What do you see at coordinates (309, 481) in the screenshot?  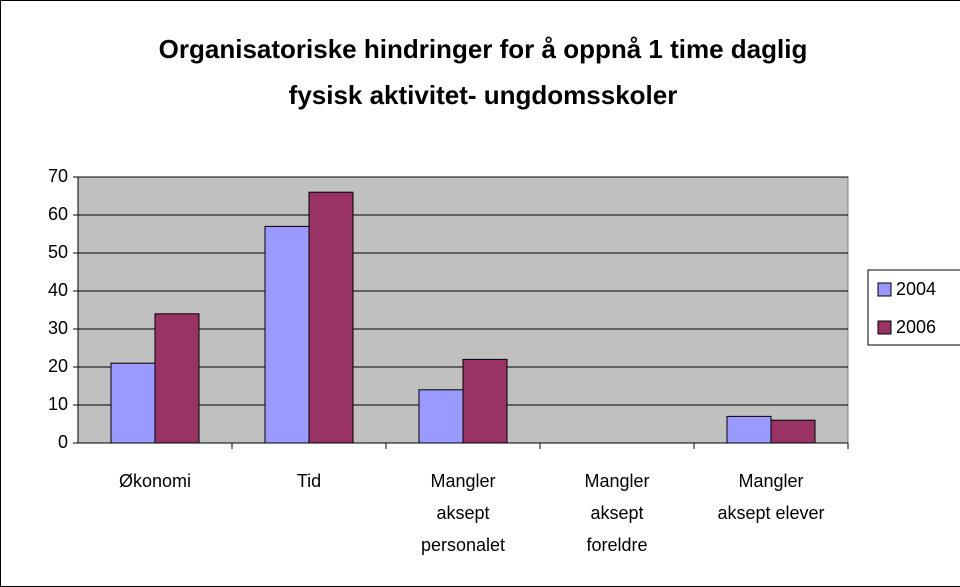 I see `x-tick-label: Tid` at bounding box center [309, 481].